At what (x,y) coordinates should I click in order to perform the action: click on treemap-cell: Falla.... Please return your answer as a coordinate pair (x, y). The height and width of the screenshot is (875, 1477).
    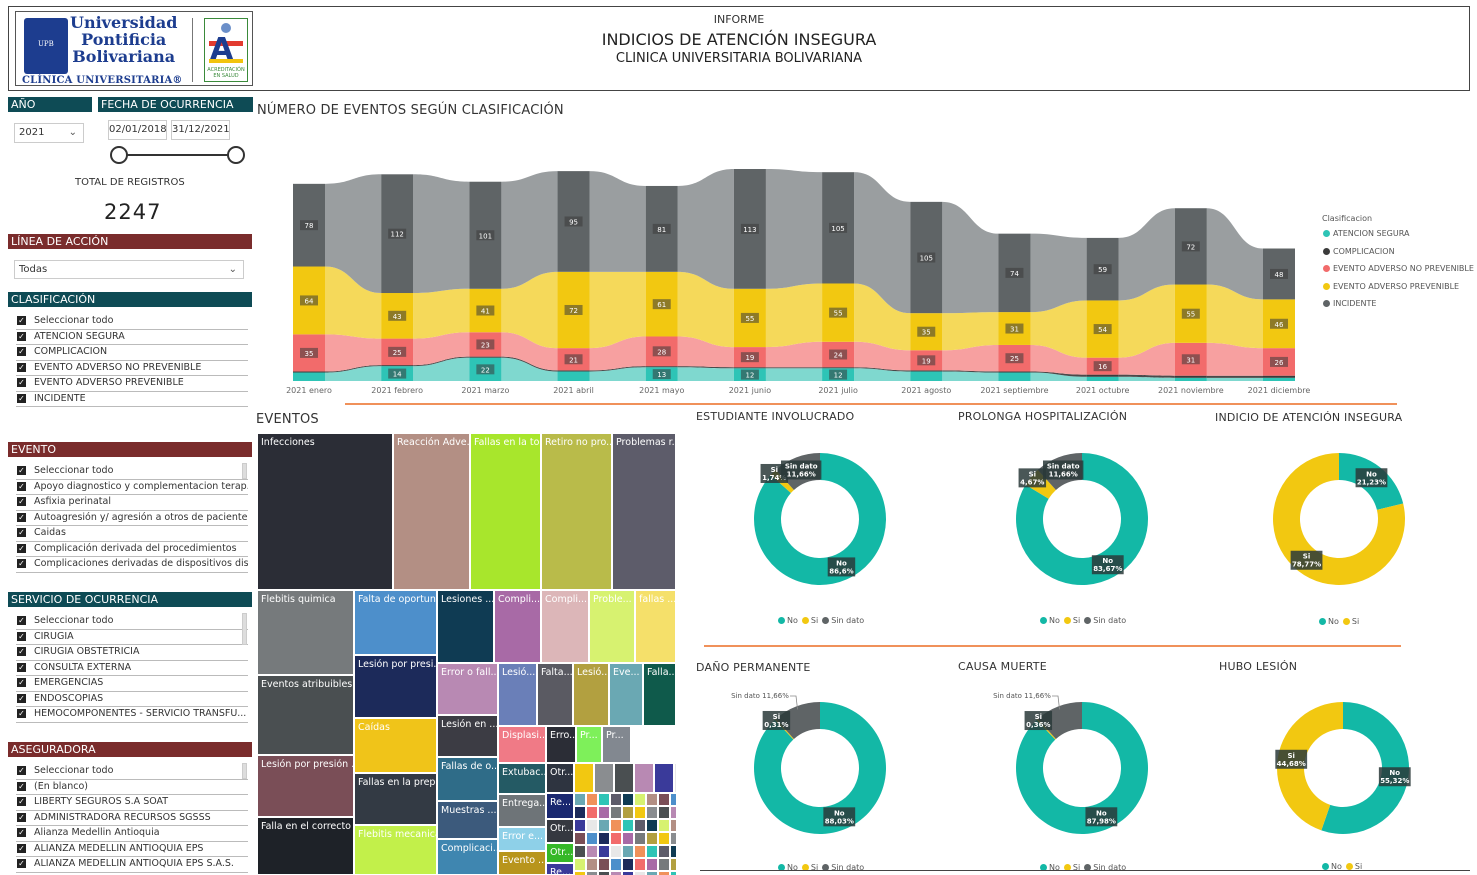
    Looking at the image, I should click on (659, 694).